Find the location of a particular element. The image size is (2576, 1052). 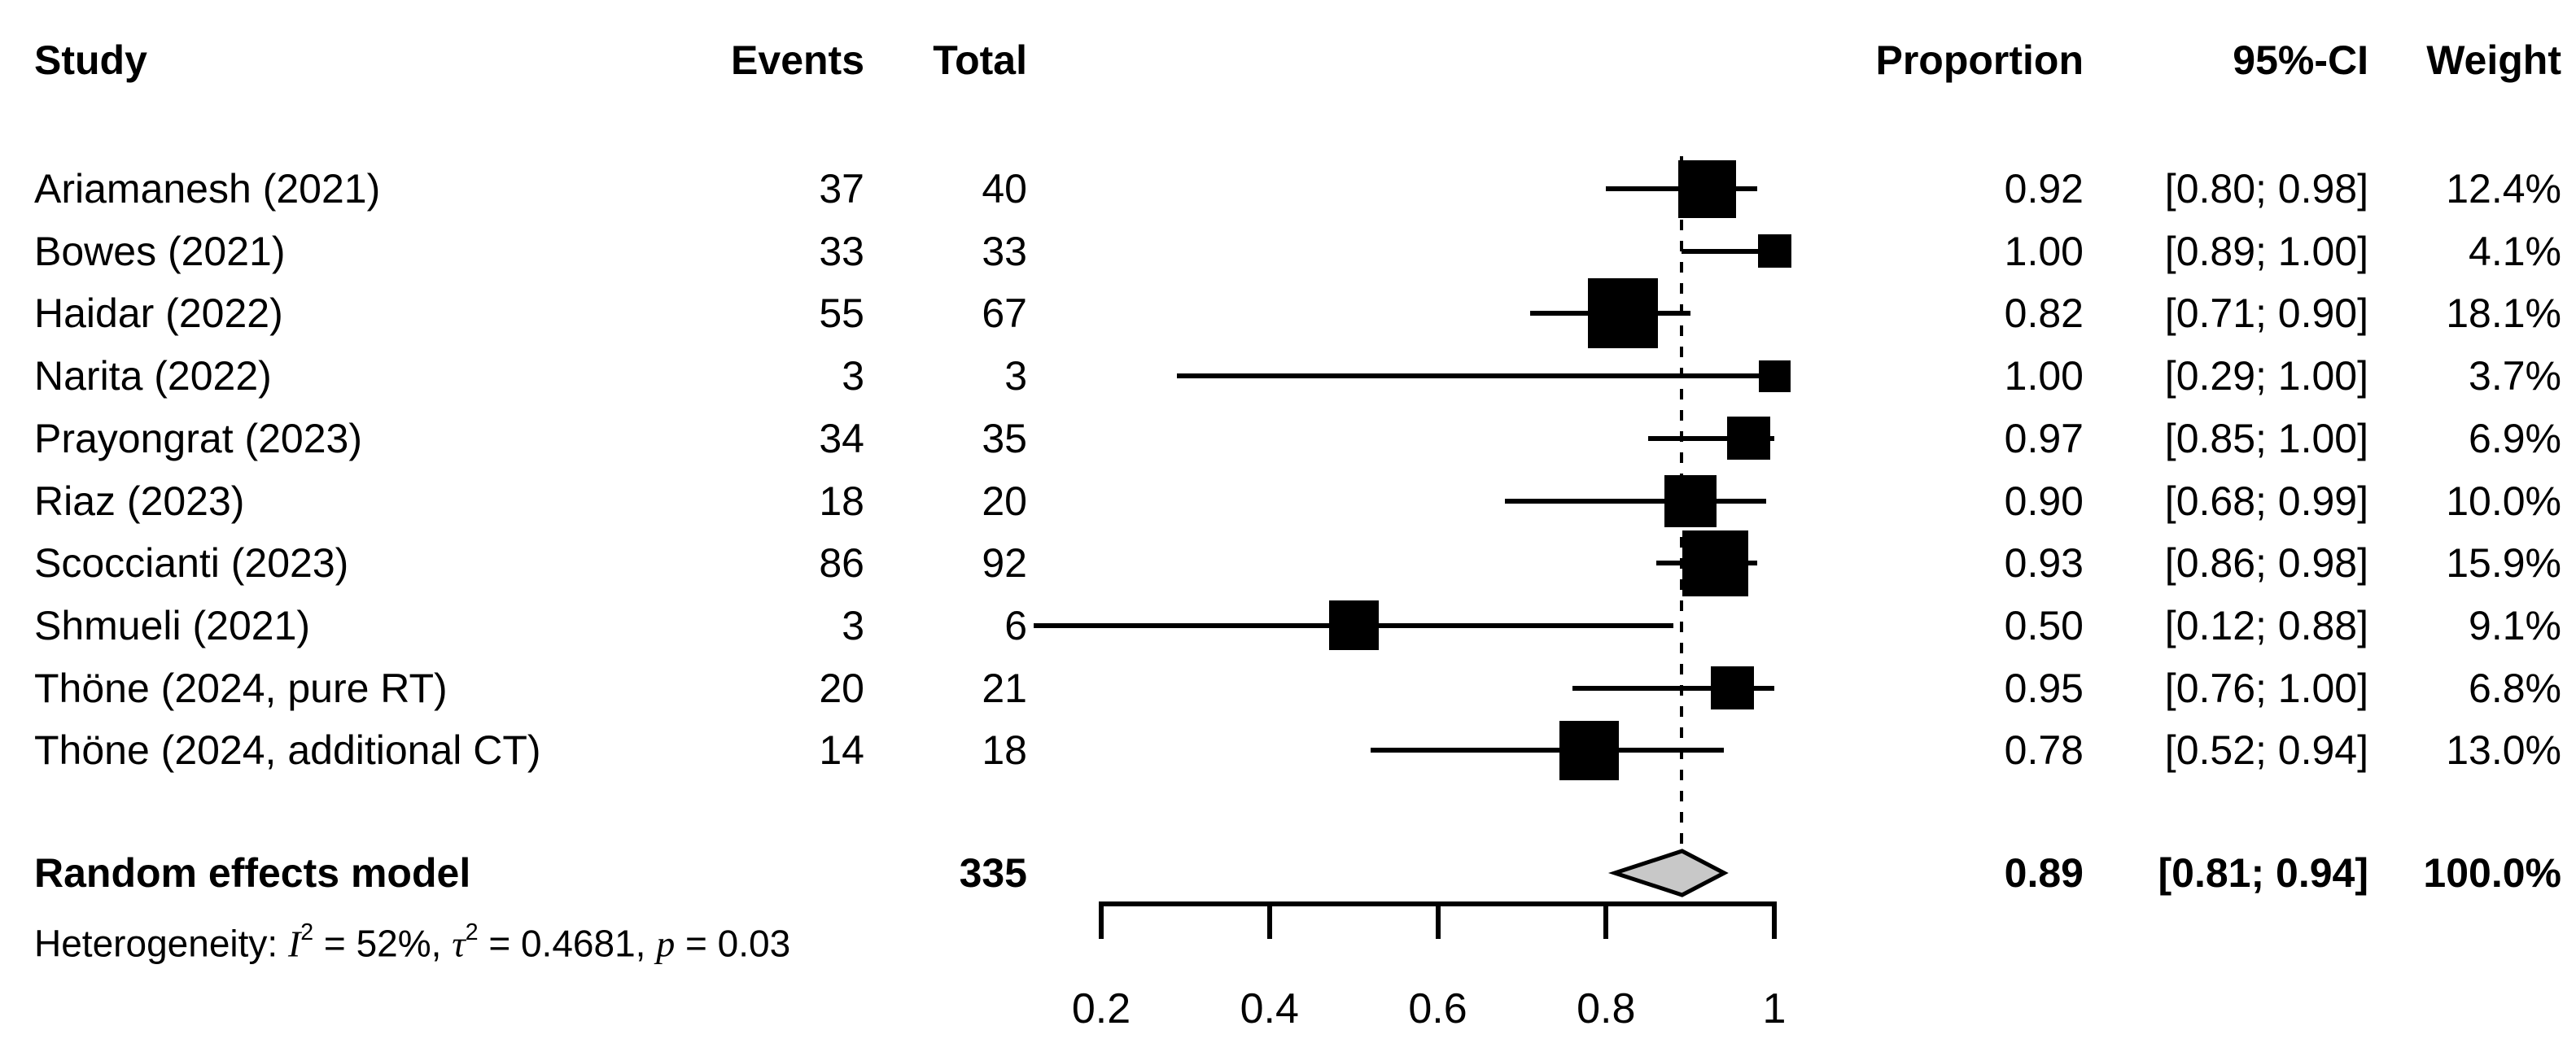

study-weight: 10.0% is located at coordinates (2503, 501).